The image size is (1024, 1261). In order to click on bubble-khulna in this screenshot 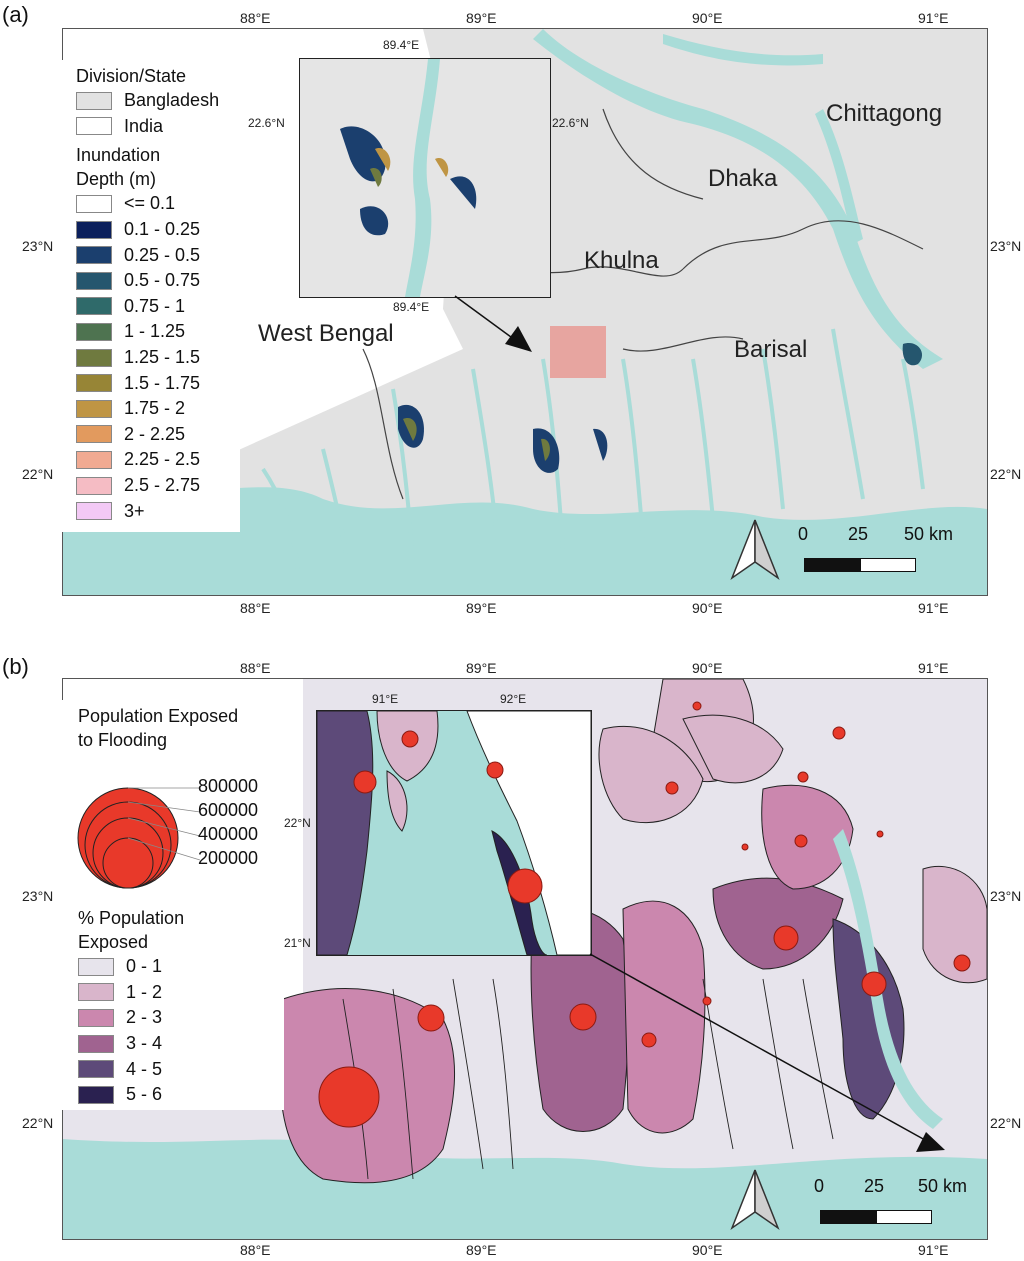, I will do `click(583, 1017)`.